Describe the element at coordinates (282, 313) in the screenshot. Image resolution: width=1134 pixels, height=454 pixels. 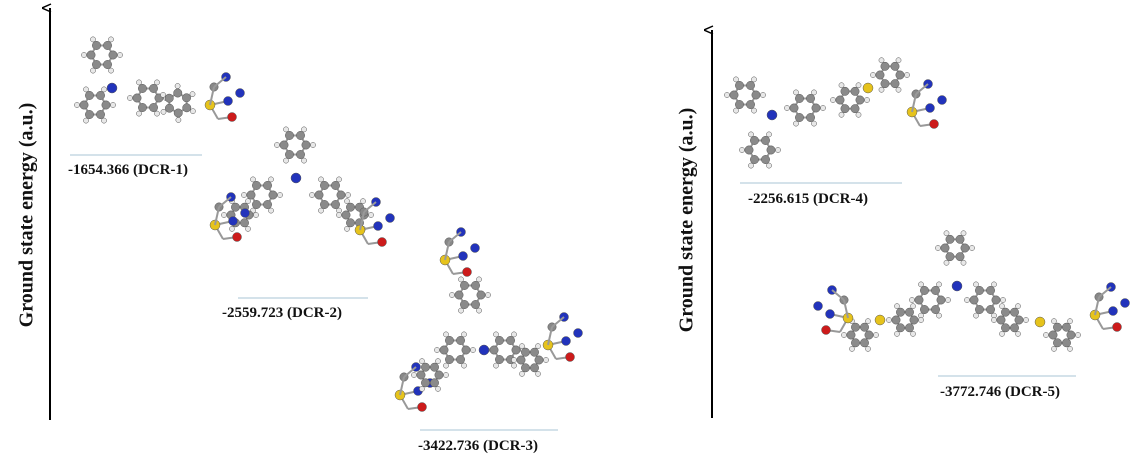
I see `level-label: -2559.723 (DCR-2)` at that location.